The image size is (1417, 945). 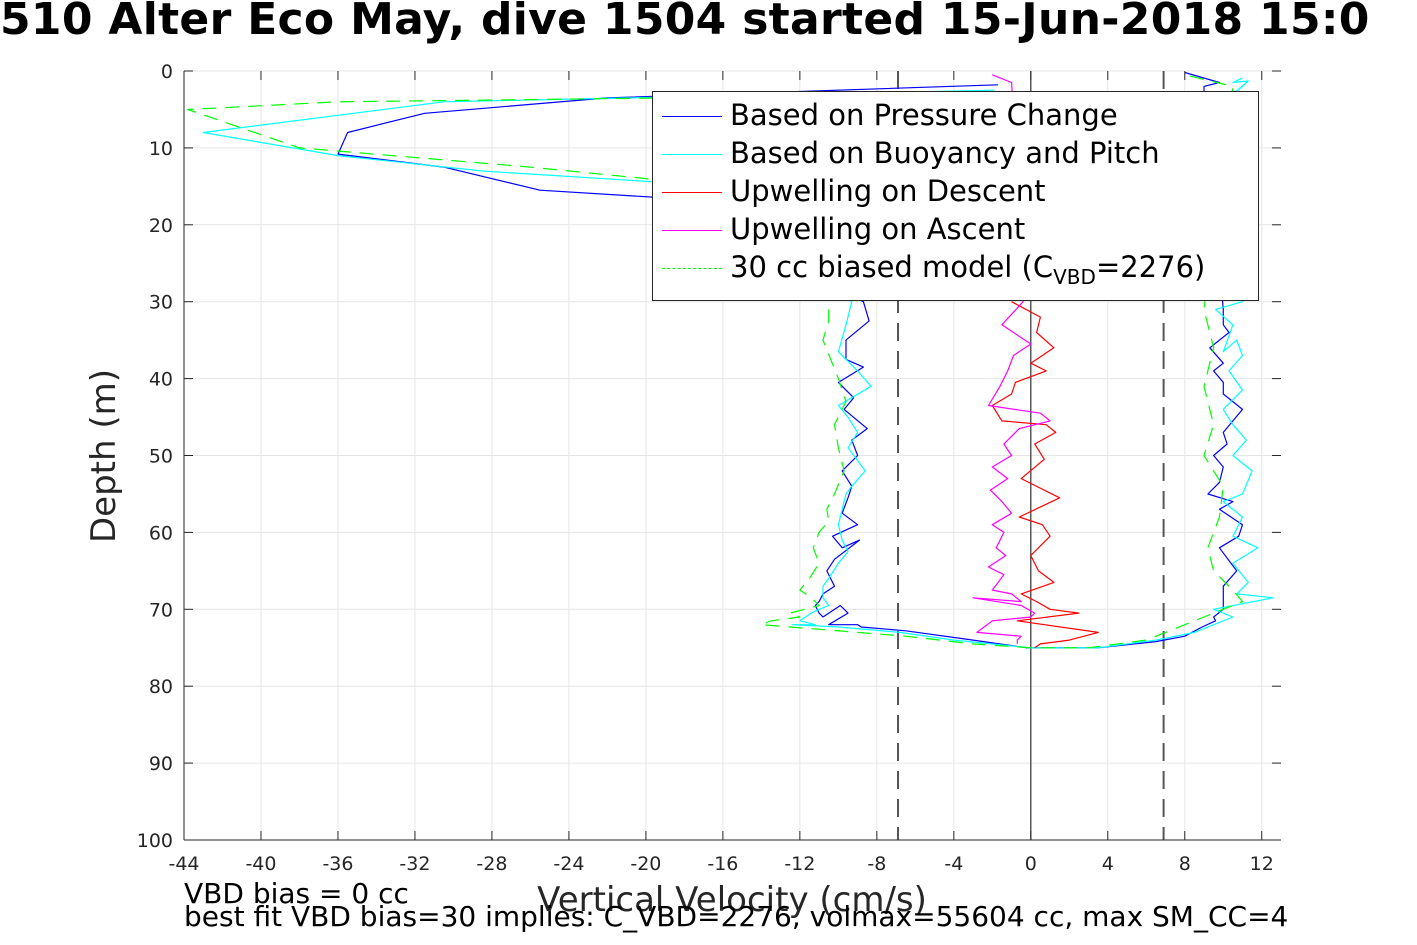 What do you see at coordinates (161, 764) in the screenshot?
I see `y-tick-label: 90` at bounding box center [161, 764].